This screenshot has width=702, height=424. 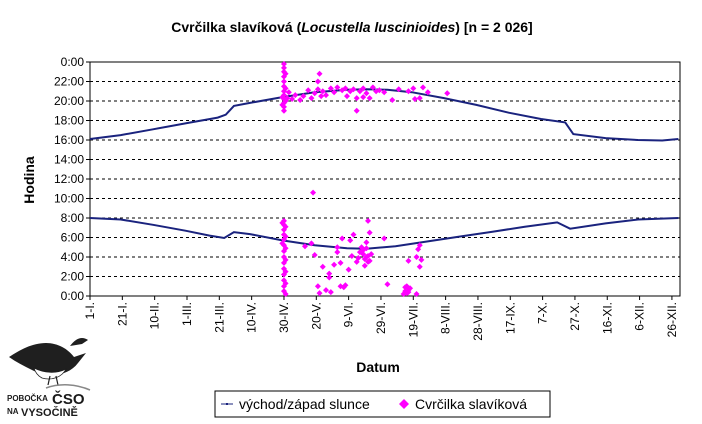 I want to click on logo: POBOČKA ČSO NA VYSOČINĚ, so click(x=49, y=378).